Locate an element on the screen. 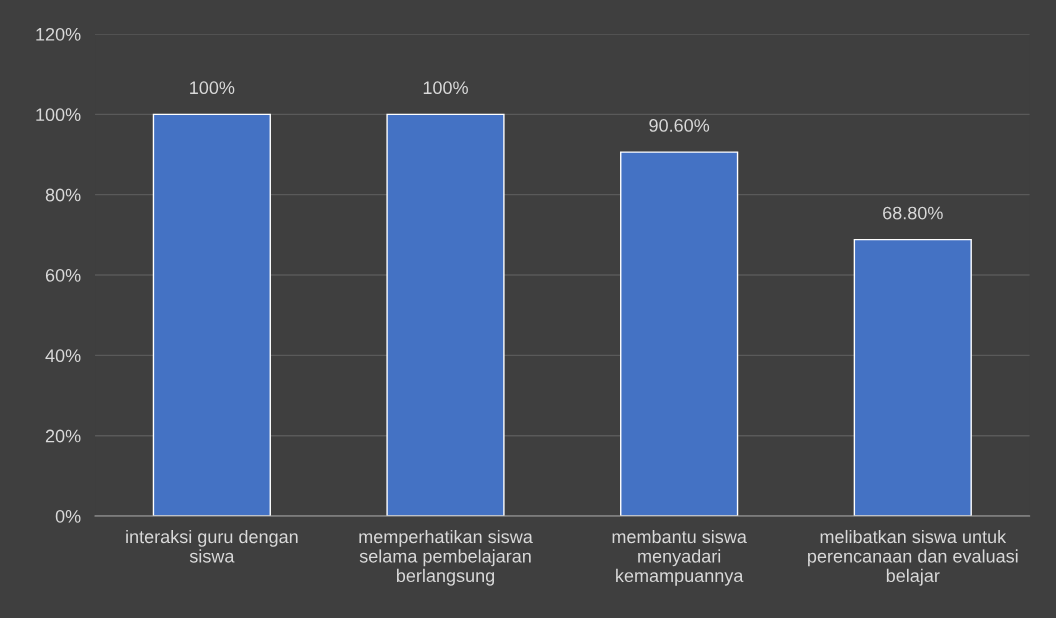  x-tick-label: memperhatikan siswa selama pembelajaran berlangsung is located at coordinates (446, 557).